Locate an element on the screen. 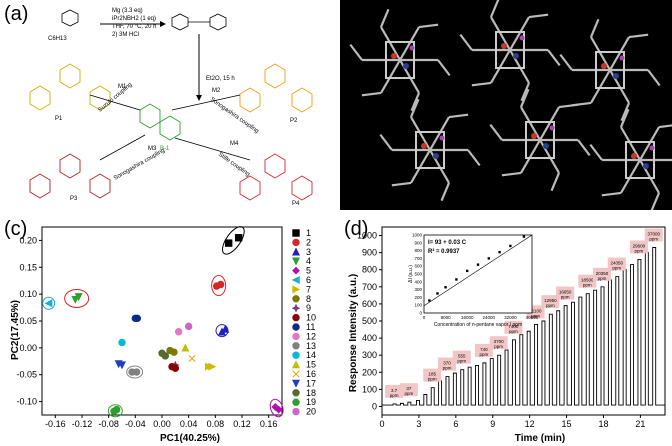  legend-entry: 13 is located at coordinates (311, 346).